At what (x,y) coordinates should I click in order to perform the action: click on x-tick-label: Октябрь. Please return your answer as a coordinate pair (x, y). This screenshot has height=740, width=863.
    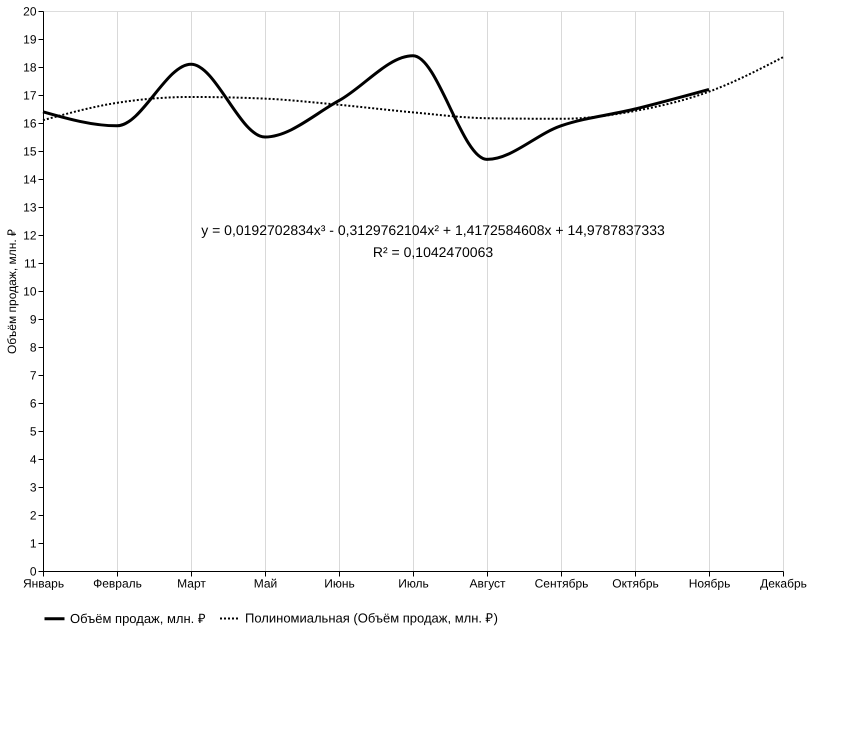
    Looking at the image, I should click on (635, 583).